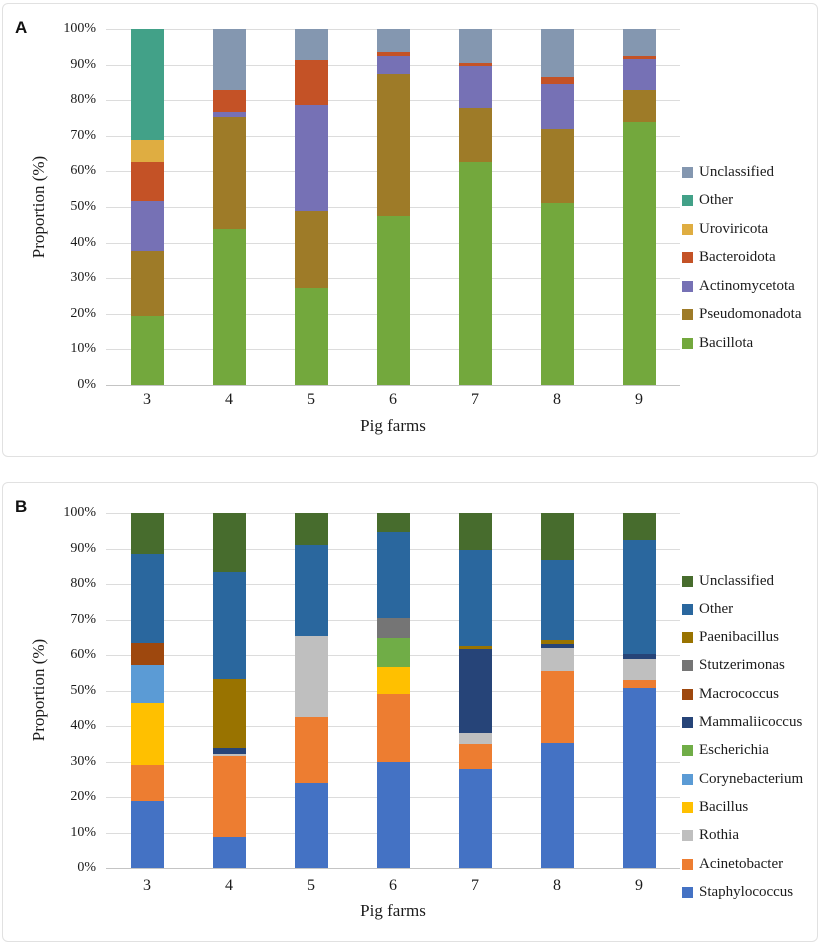 The height and width of the screenshot is (948, 820). Describe the element at coordinates (475, 399) in the screenshot. I see `x-axis-tick-label: 7` at that location.